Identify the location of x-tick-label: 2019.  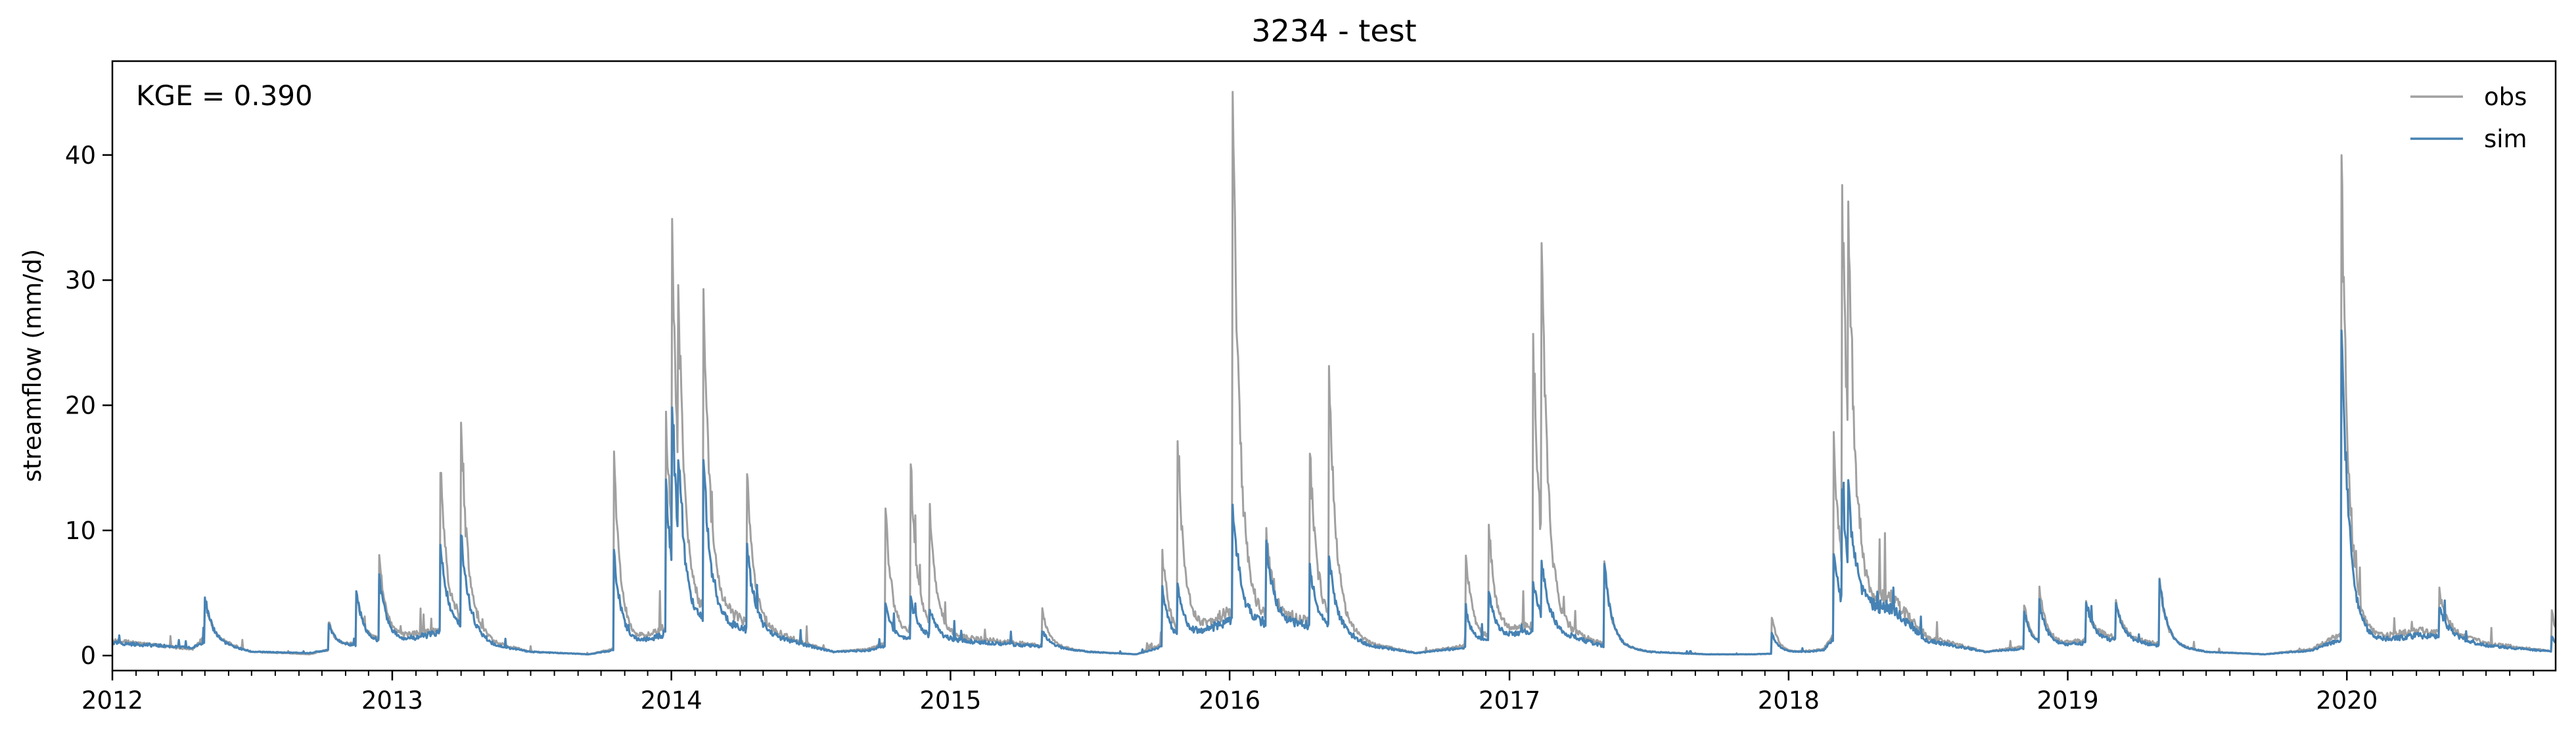
(2067, 701).